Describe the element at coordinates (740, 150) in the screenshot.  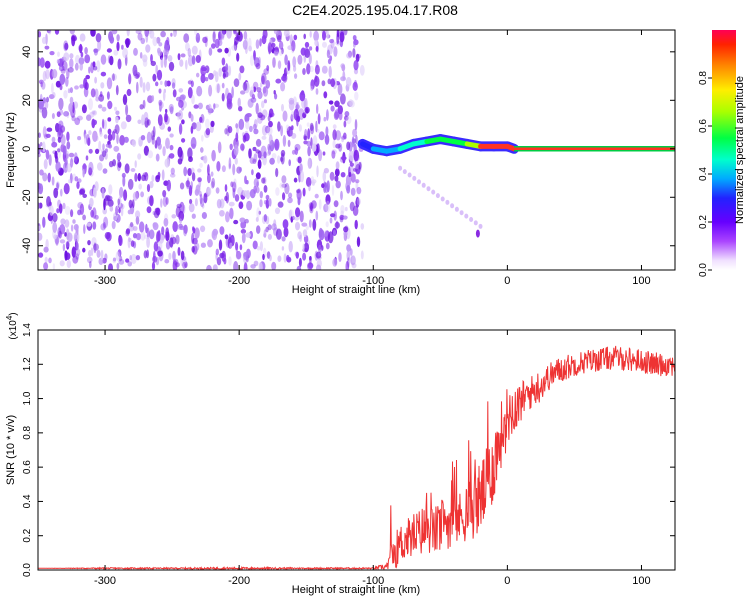
I see `colorbar-label: Normalized spectral amplitude` at that location.